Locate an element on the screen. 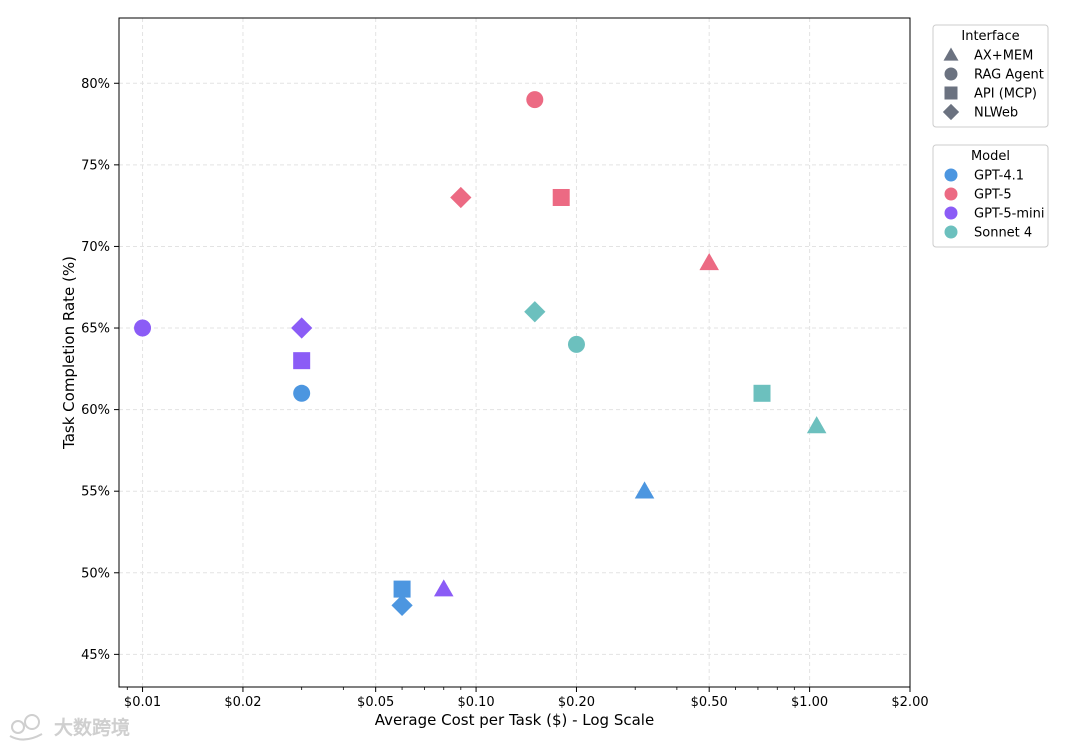  legend-model-item-gpt-5-label: GPT-5 is located at coordinates (993, 195).